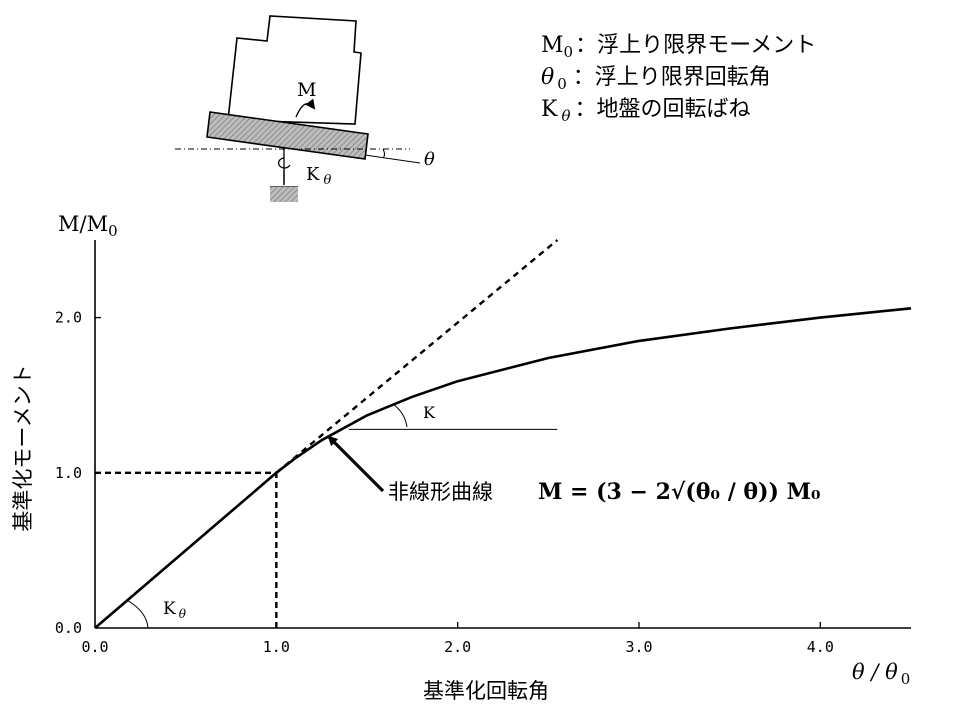  Describe the element at coordinates (392, 159) in the screenshot. I see `tilt-line` at that location.